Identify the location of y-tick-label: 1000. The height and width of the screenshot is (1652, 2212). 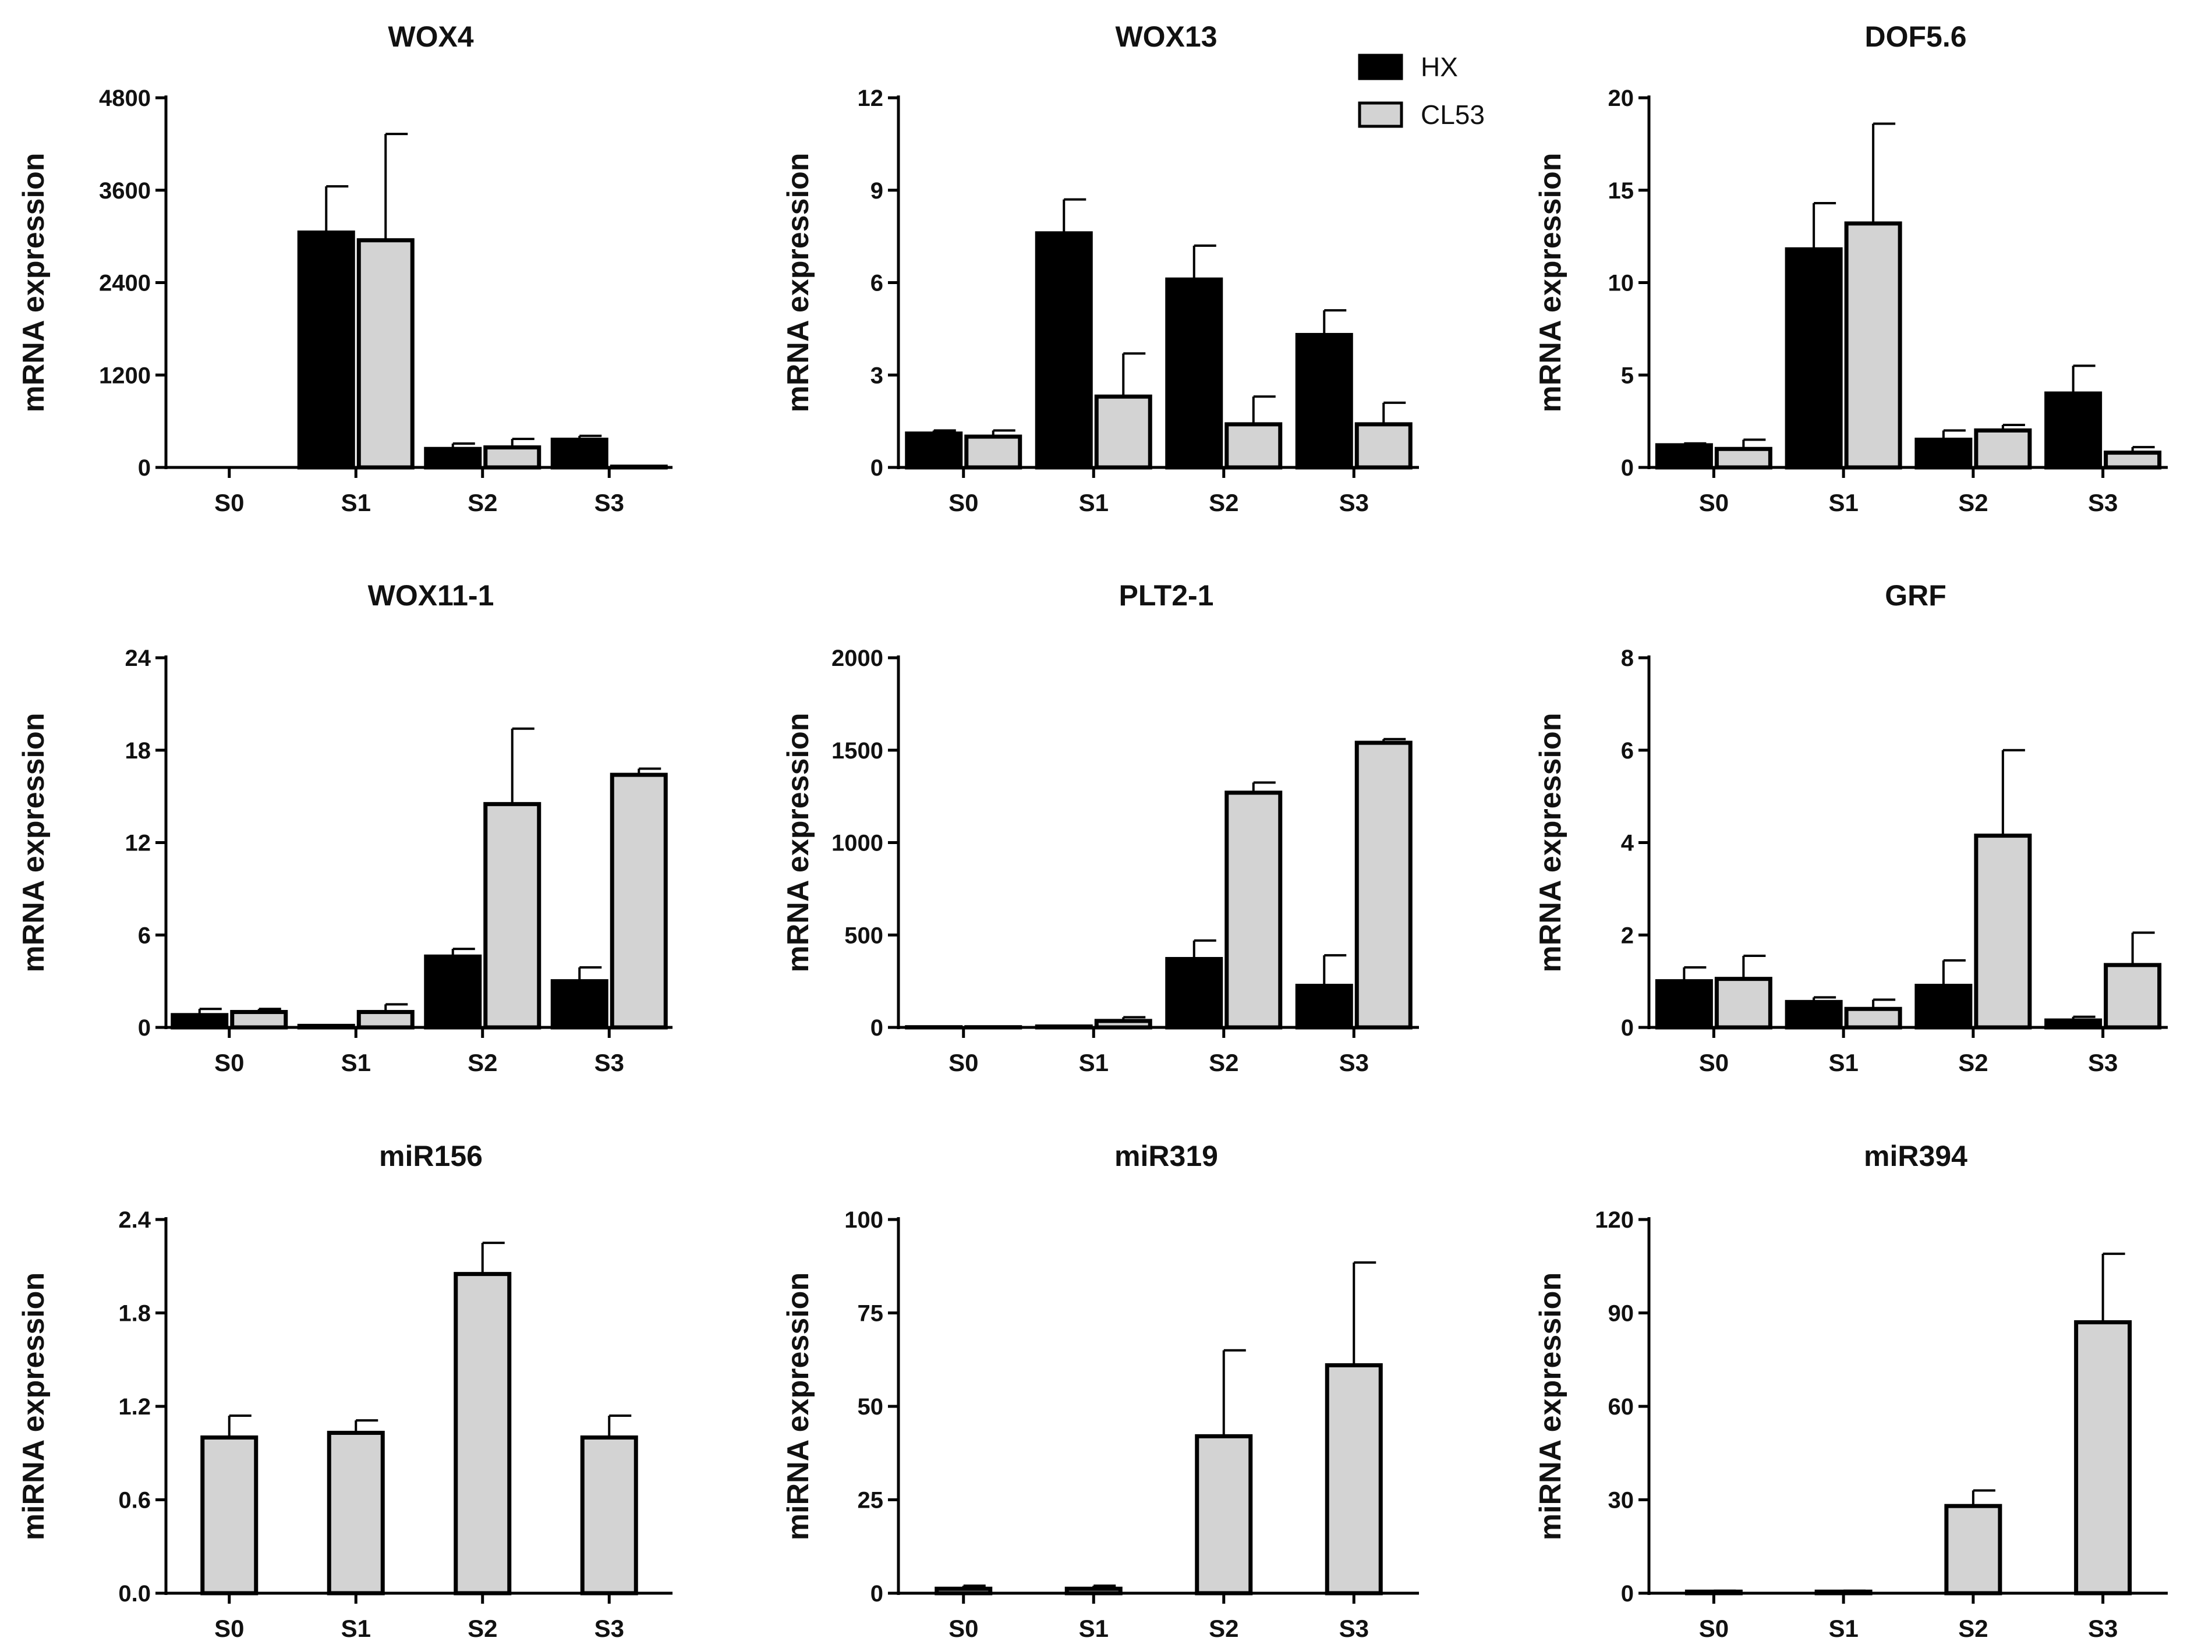
(857, 844).